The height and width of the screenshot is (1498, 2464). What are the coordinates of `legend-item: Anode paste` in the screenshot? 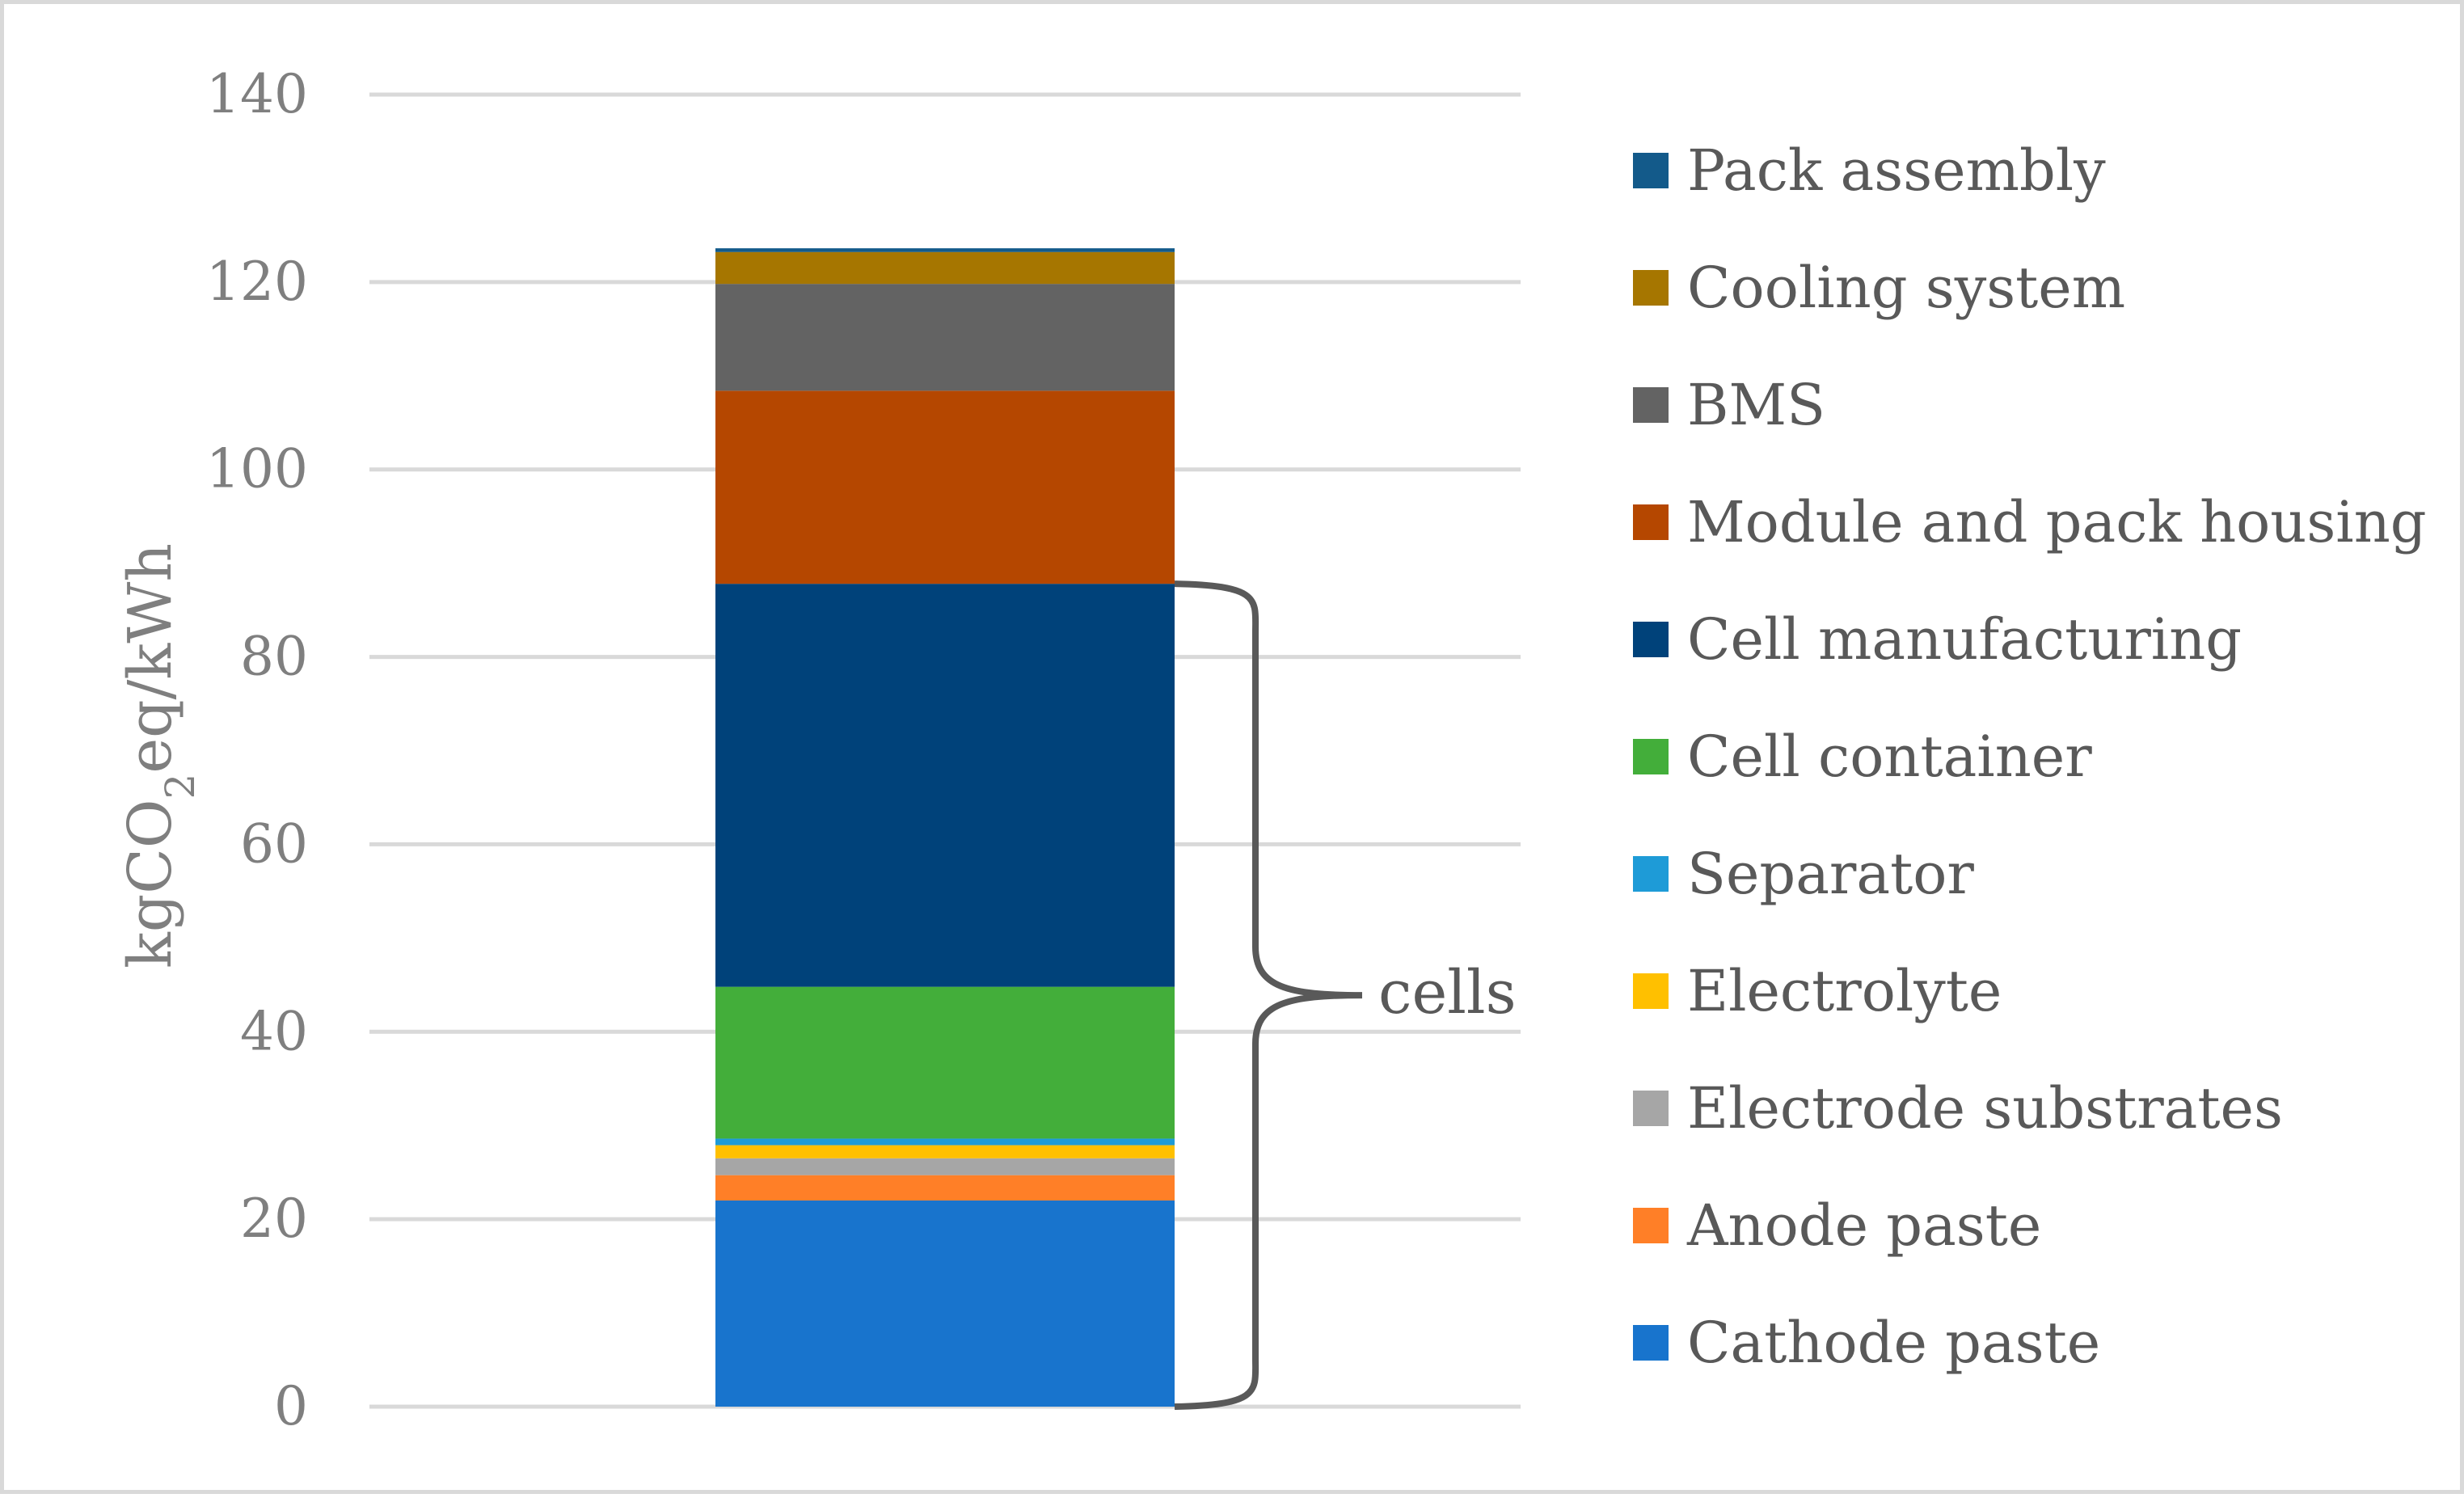 It's located at (1837, 1225).